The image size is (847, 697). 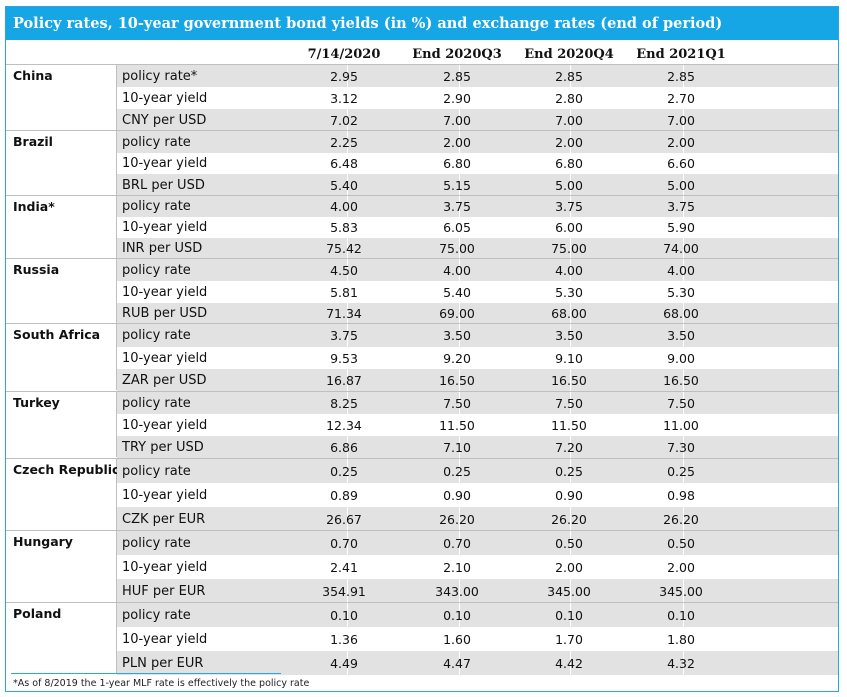 What do you see at coordinates (569, 313) in the screenshot?
I see `table-cell: 68.00` at bounding box center [569, 313].